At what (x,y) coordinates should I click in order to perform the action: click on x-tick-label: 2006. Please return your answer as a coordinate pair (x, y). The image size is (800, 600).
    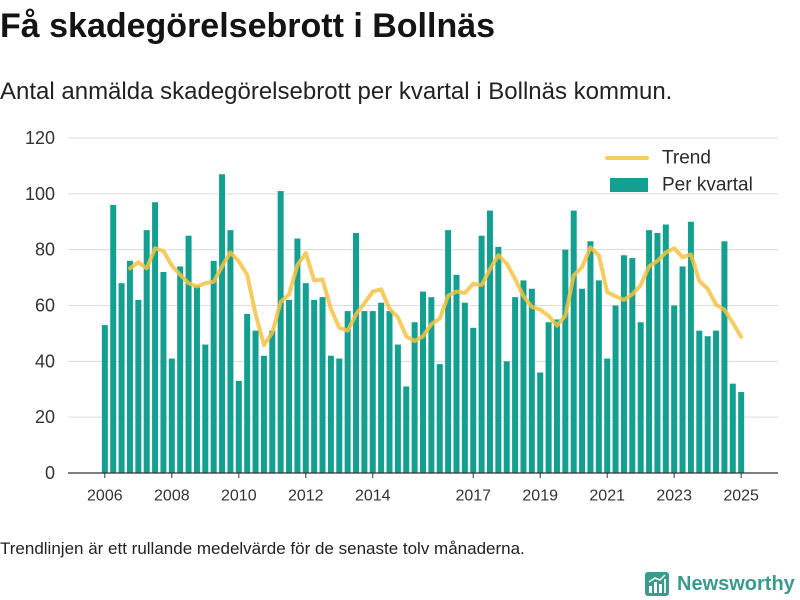
    Looking at the image, I should click on (105, 496).